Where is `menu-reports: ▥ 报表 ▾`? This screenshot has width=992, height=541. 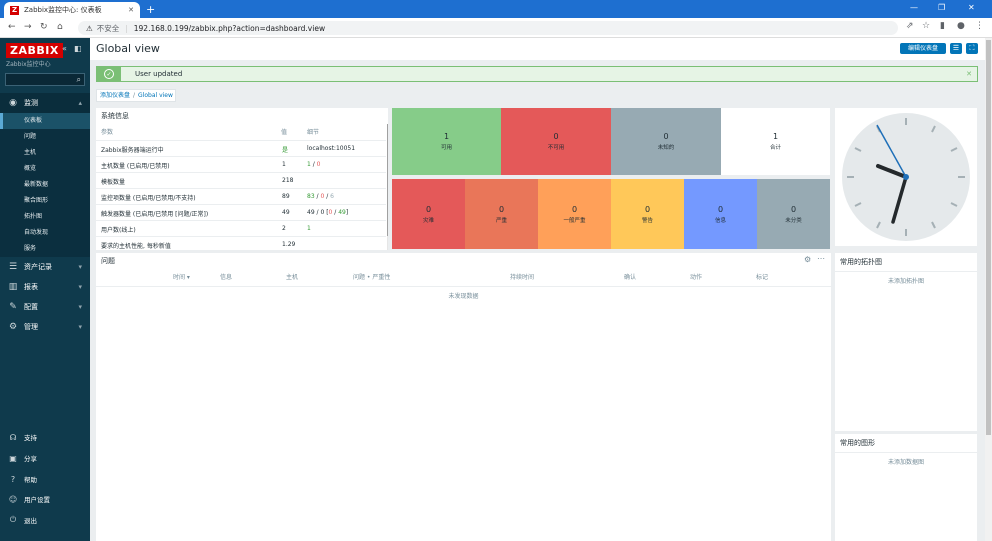
menu-reports: ▥ 报表 ▾ is located at coordinates (45, 287).